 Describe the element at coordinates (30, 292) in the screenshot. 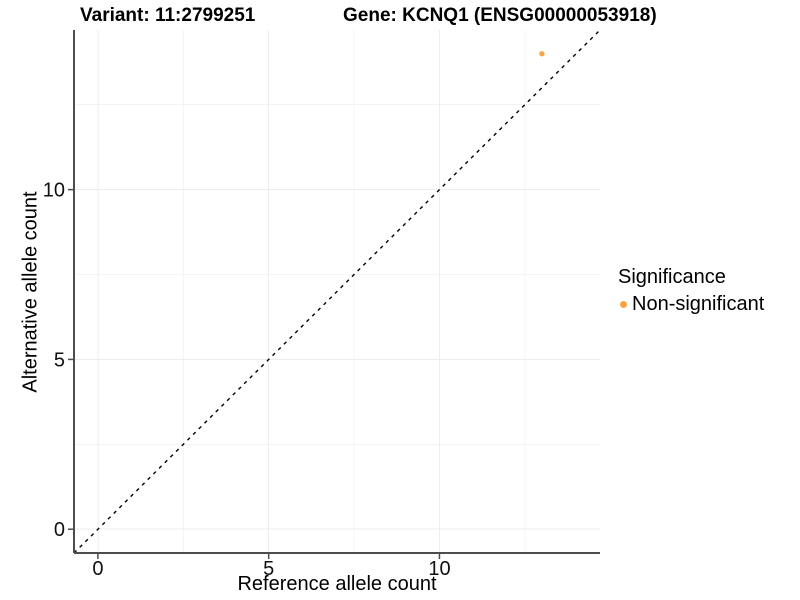

I see `y-axis-title: Alternative allele count` at that location.